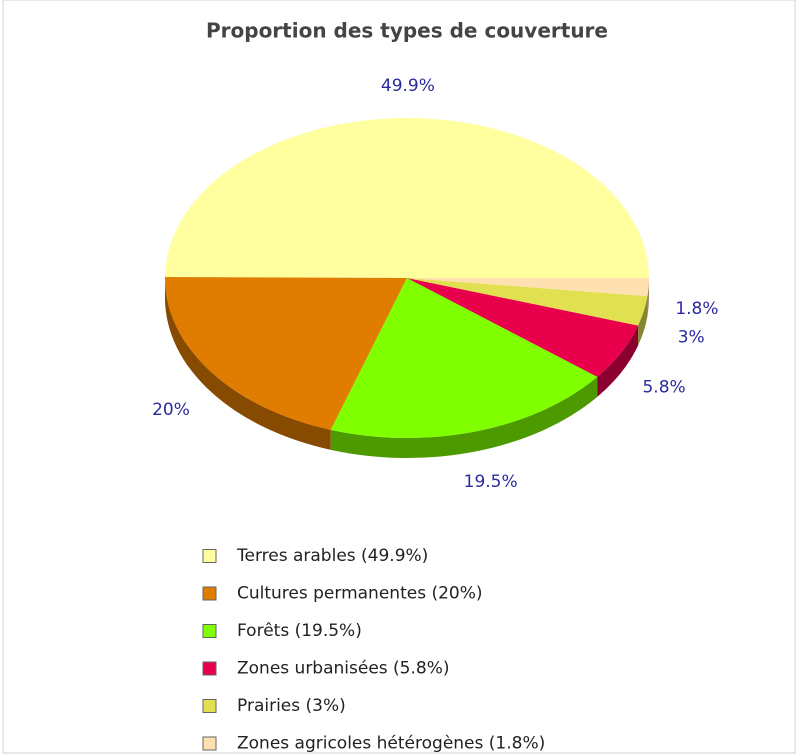  Describe the element at coordinates (343, 669) in the screenshot. I see `legend-label: Zones urbanisées (5.8%)` at that location.